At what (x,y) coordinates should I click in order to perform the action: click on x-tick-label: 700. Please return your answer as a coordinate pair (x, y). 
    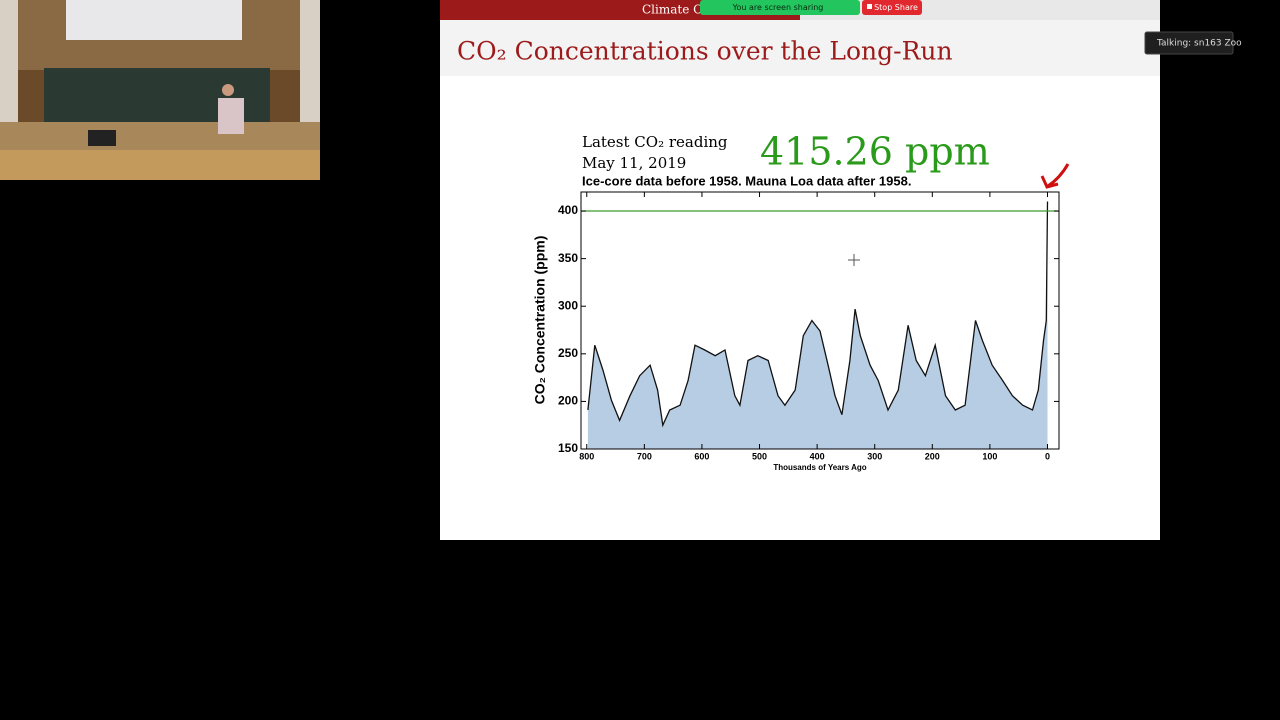
    Looking at the image, I should click on (644, 456).